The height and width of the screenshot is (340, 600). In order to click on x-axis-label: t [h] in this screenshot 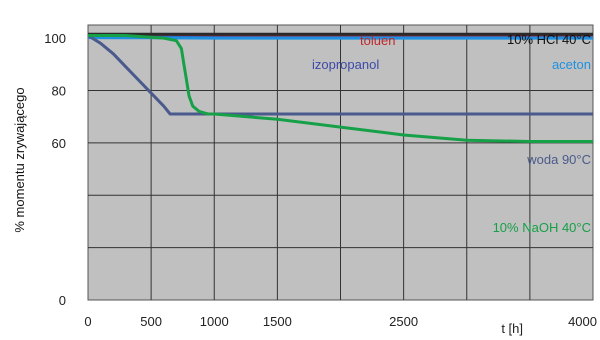, I will do `click(512, 328)`.